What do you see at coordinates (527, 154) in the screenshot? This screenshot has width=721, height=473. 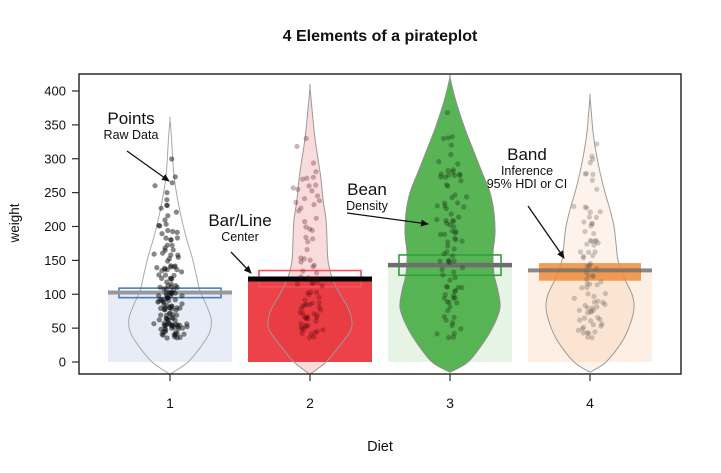 I see `annotation-title-band: Band` at bounding box center [527, 154].